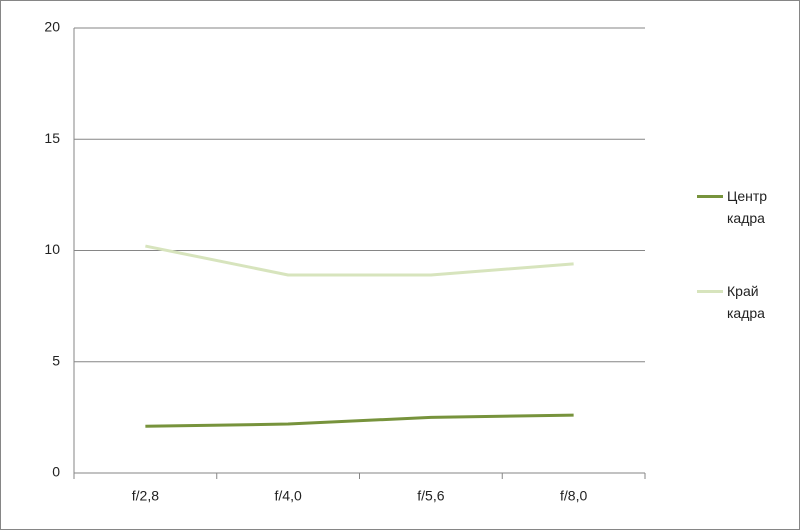 Image resolution: width=800 pixels, height=530 pixels. I want to click on legend-label: Край кадра, so click(746, 302).